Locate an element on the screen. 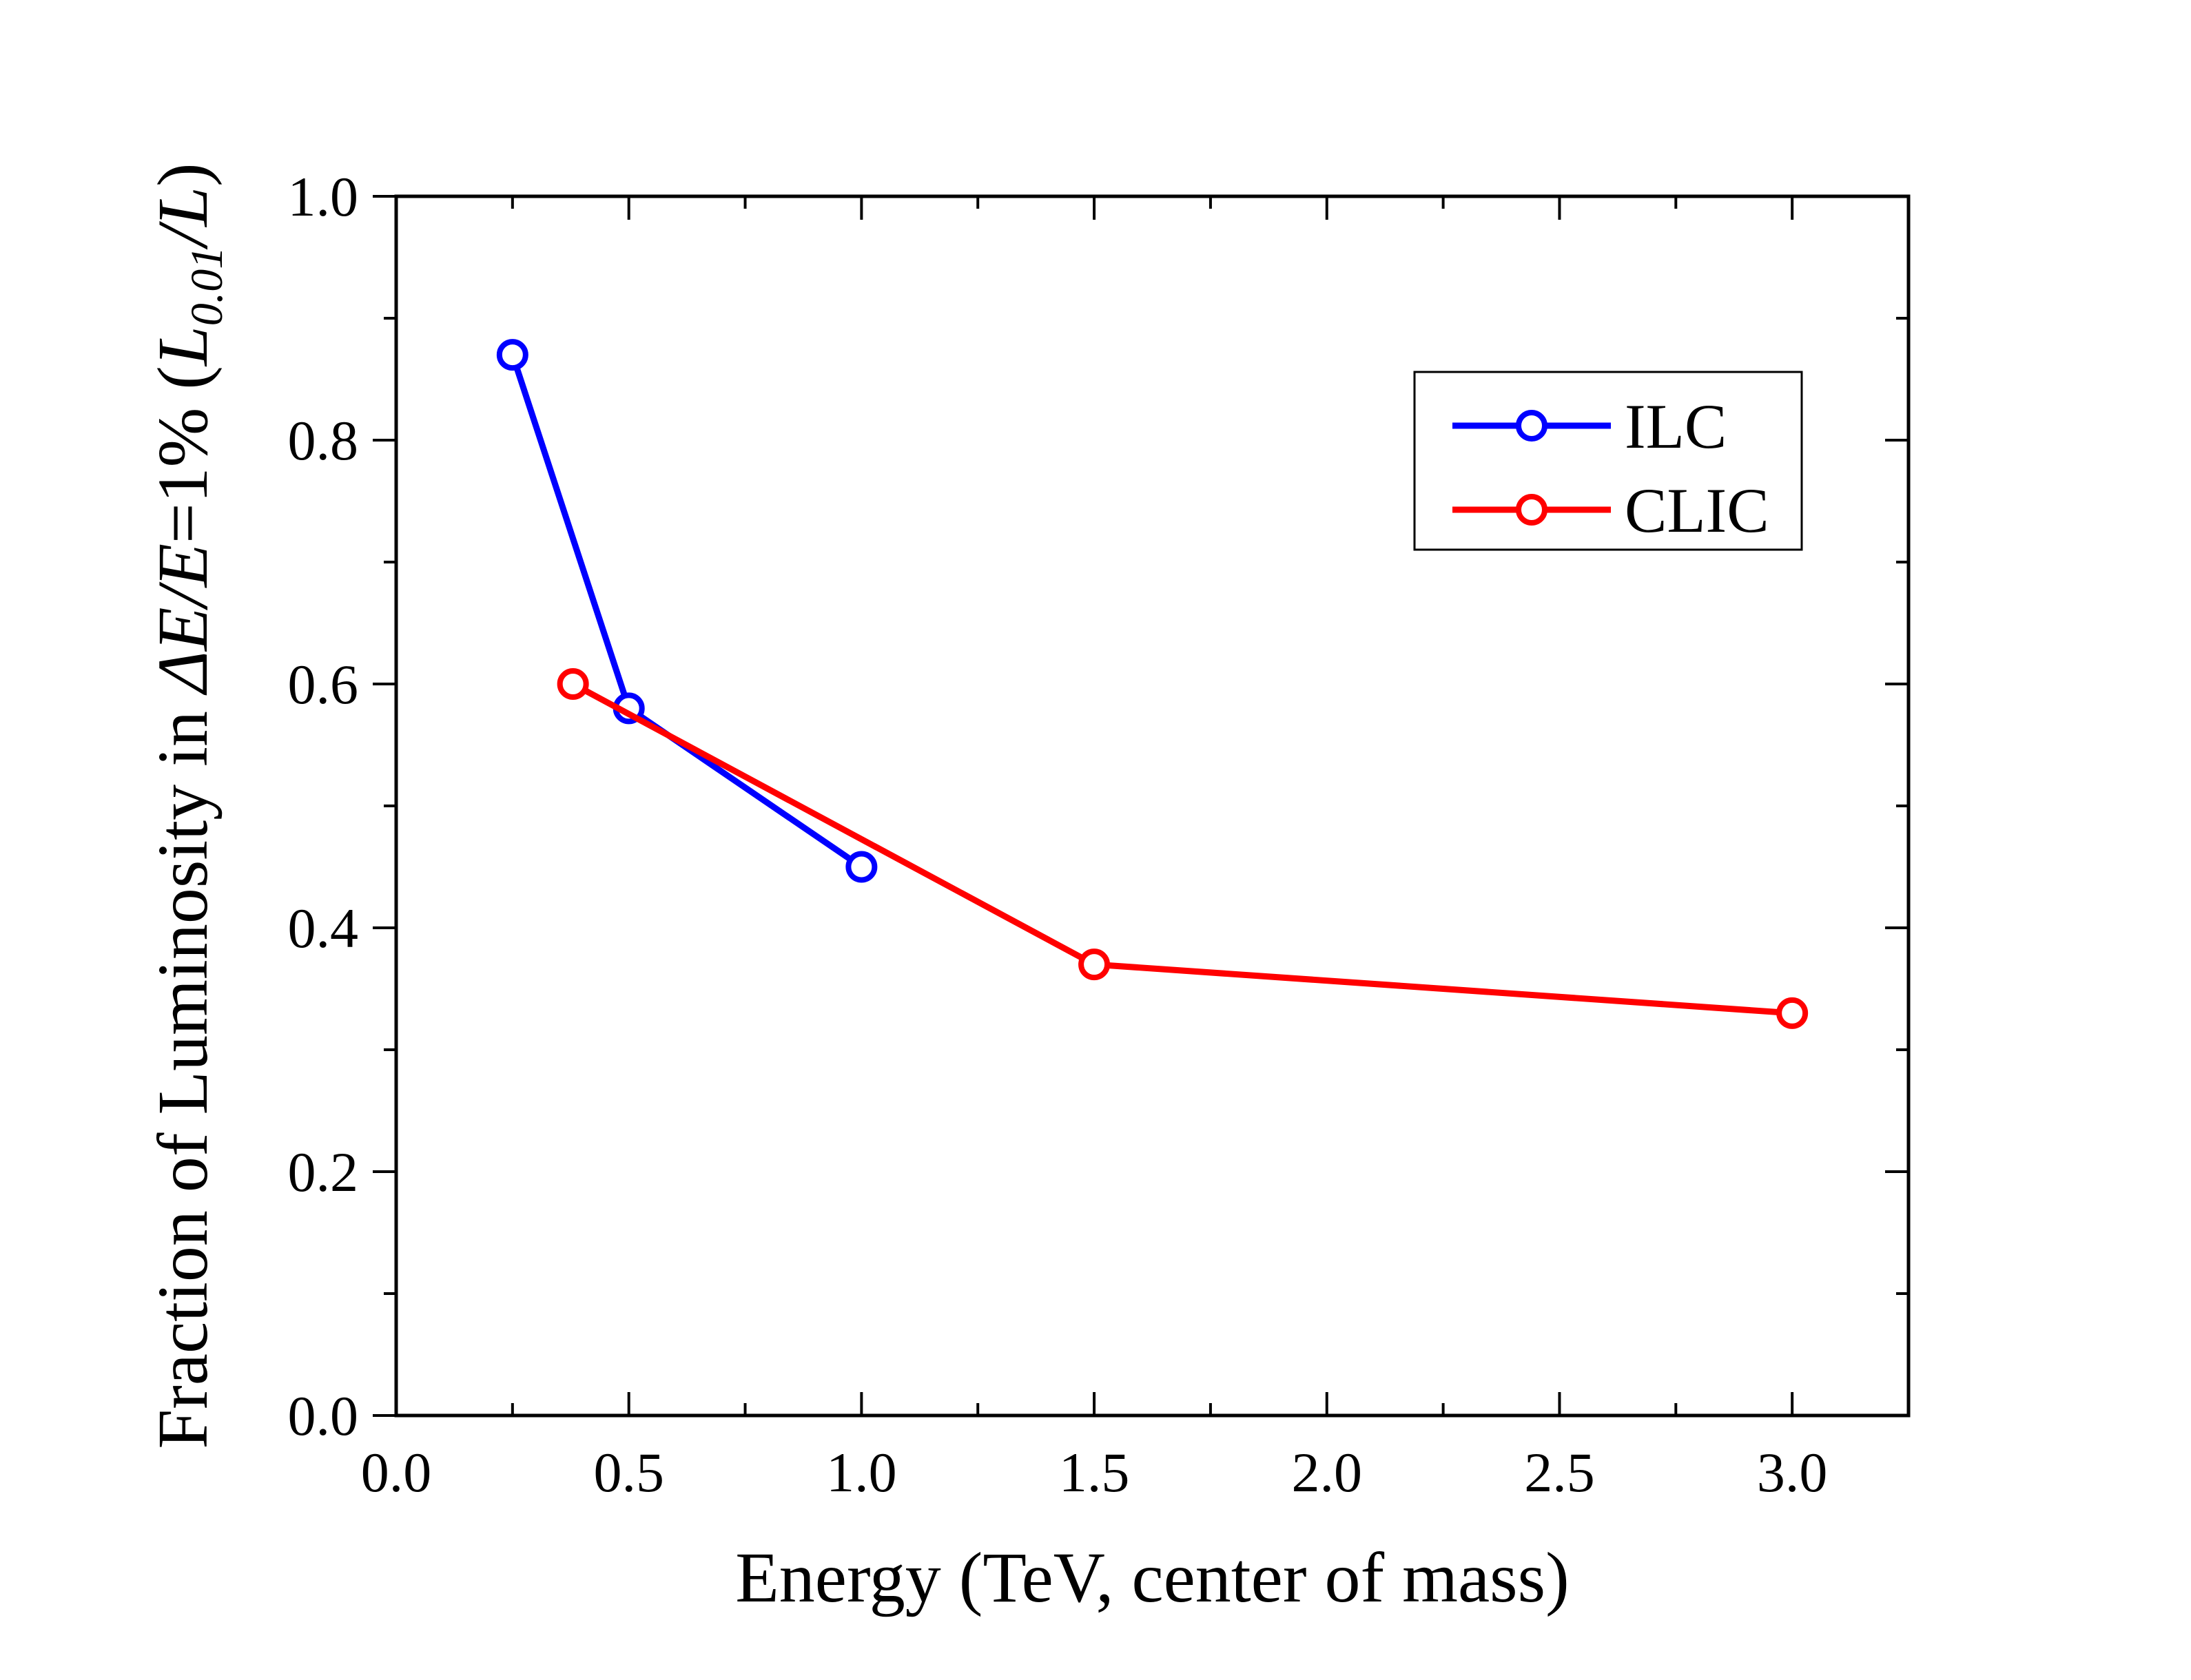 Image resolution: width=2191 pixels, height=1680 pixels. y-tick-label: 0.0 is located at coordinates (323, 1416).